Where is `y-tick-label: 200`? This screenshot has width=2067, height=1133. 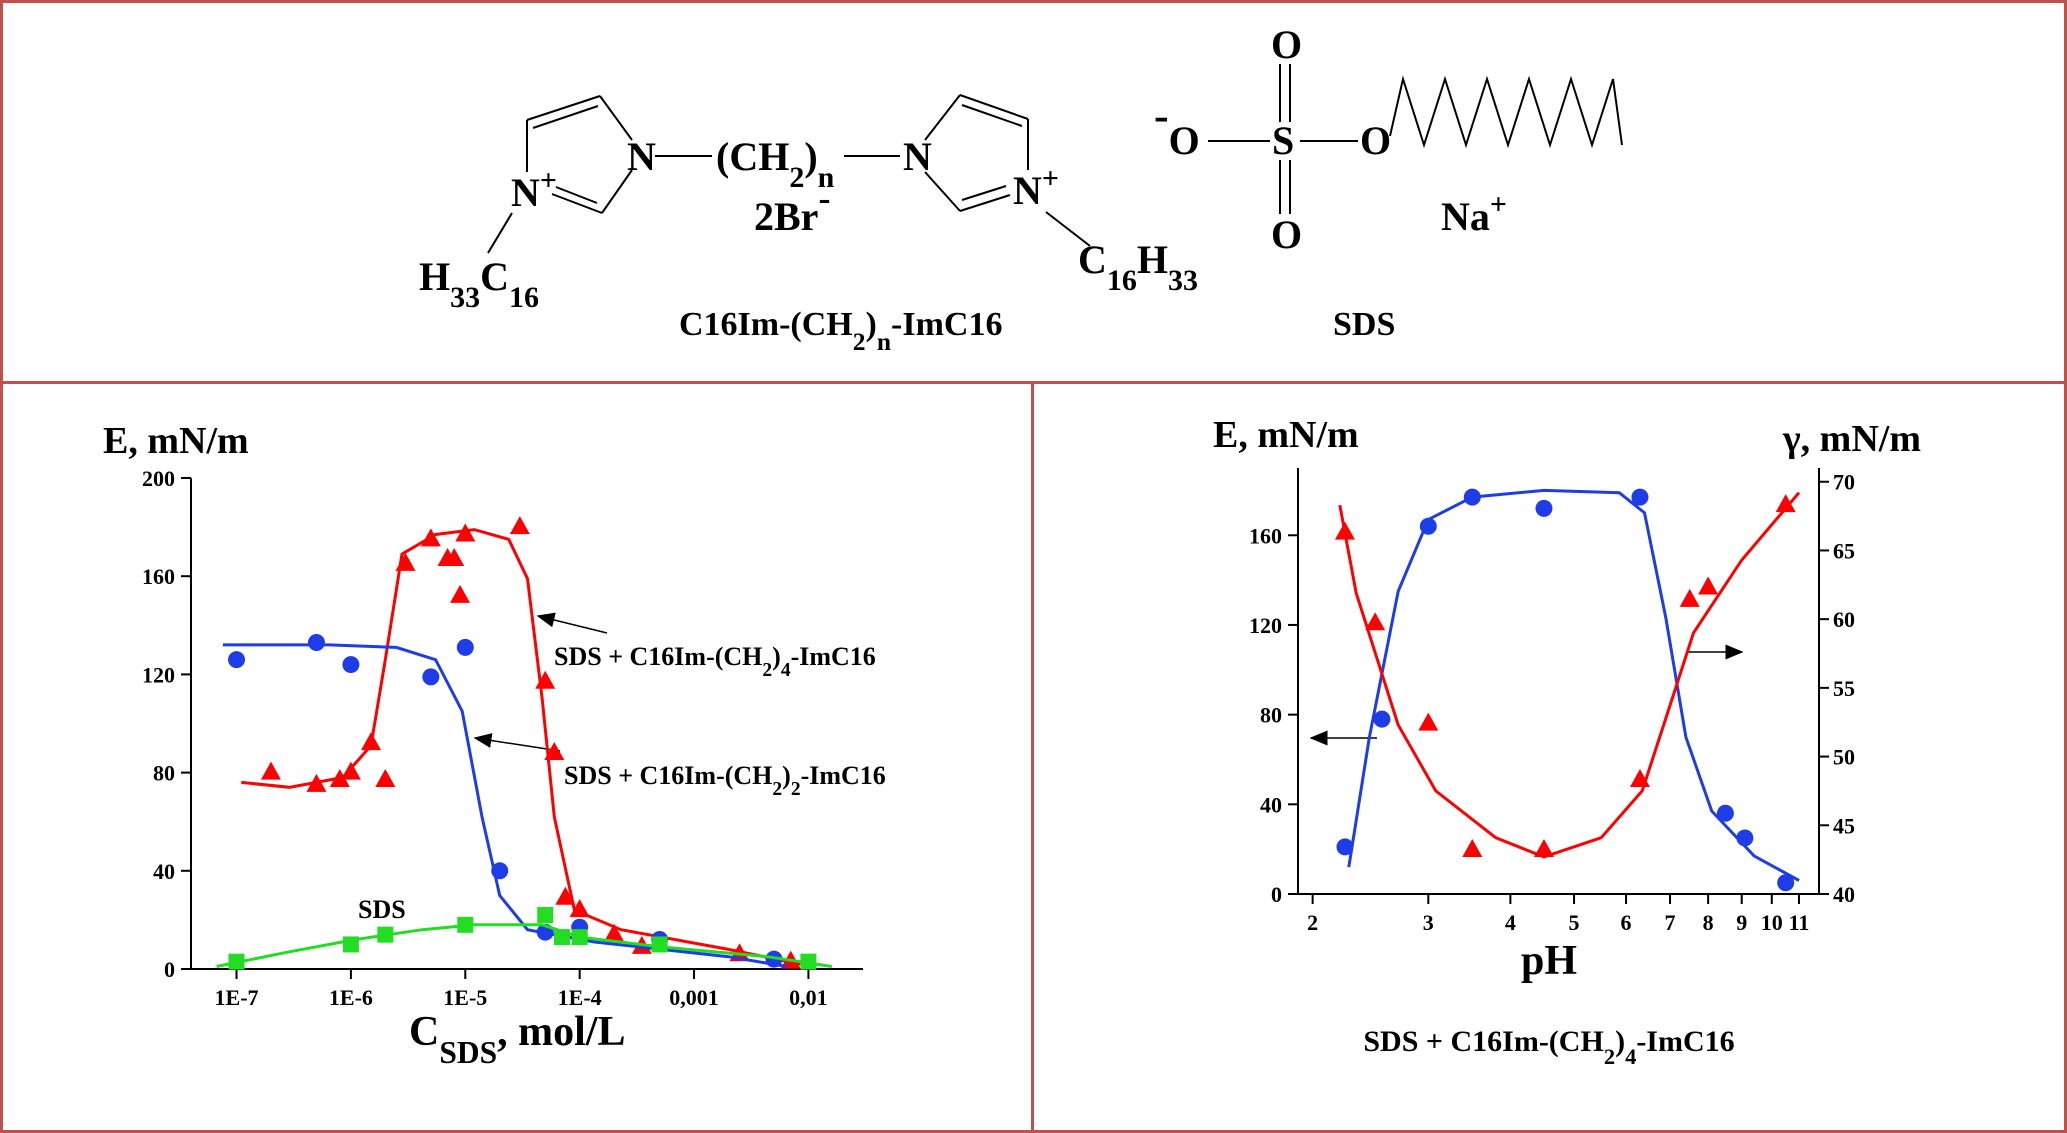 y-tick-label: 200 is located at coordinates (158, 478).